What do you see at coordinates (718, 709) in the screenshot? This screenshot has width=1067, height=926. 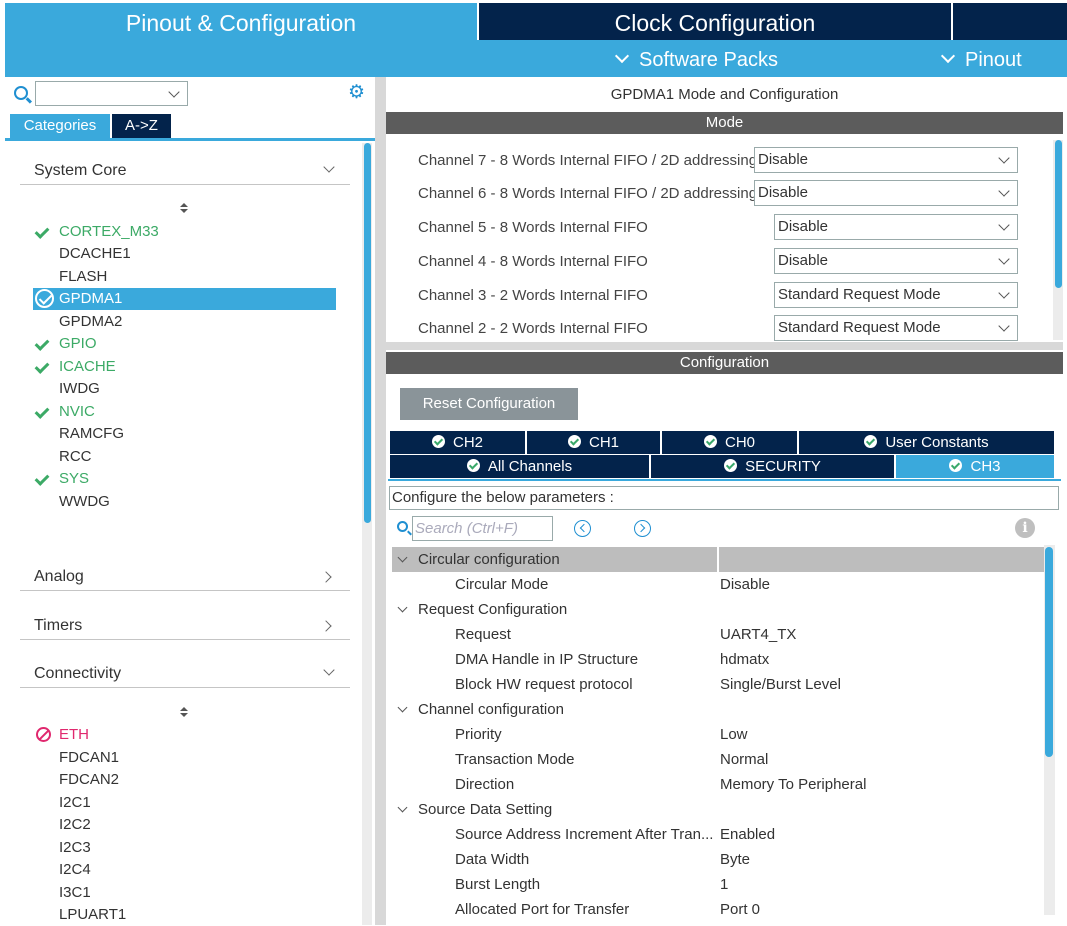 I see `parameter-group: Channel configuration` at bounding box center [718, 709].